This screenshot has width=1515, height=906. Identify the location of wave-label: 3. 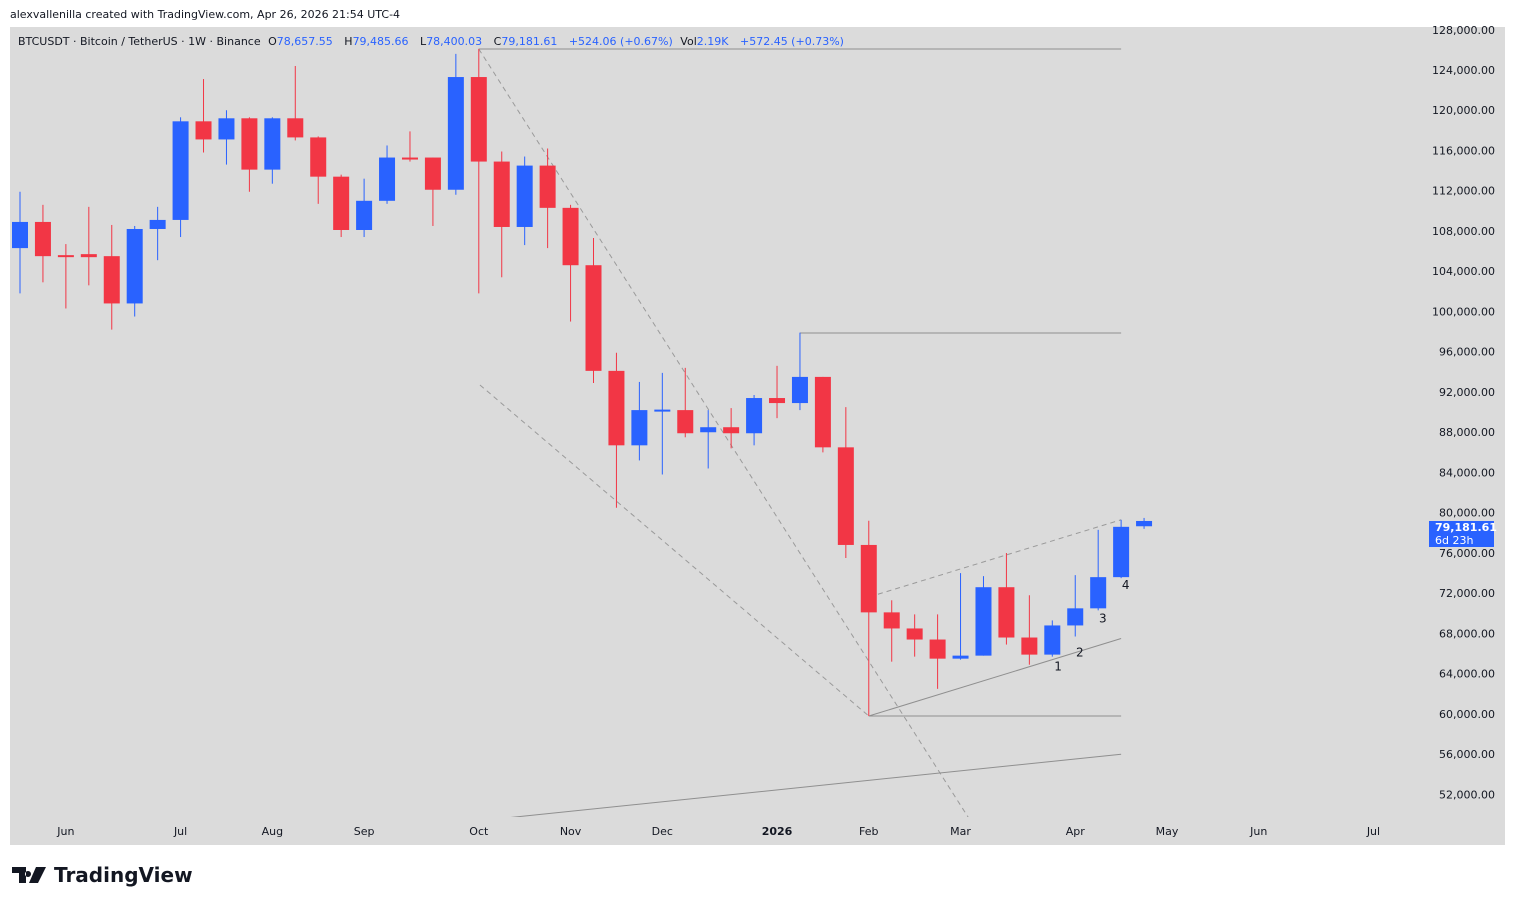
(1103, 618).